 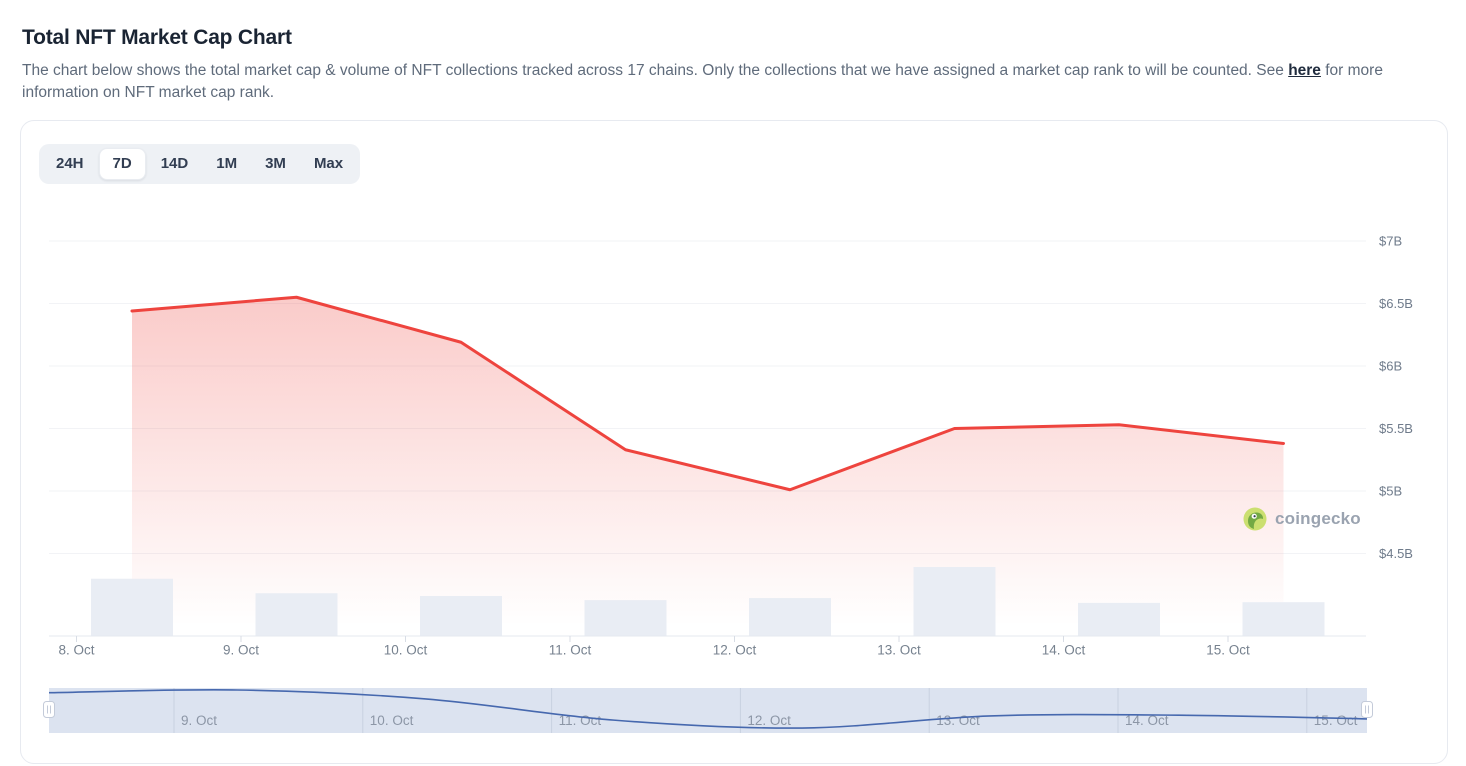 I want to click on navigator-line, so click(x=708, y=709).